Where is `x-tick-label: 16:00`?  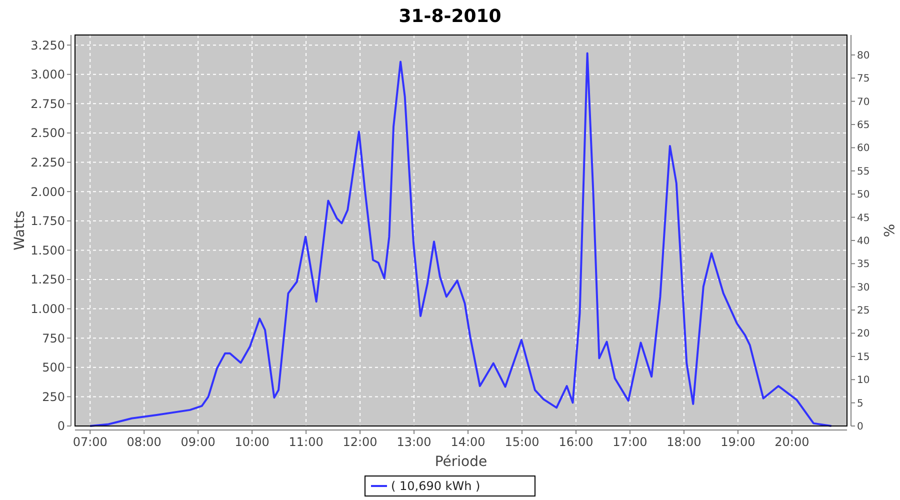 x-tick-label: 16:00 is located at coordinates (576, 442).